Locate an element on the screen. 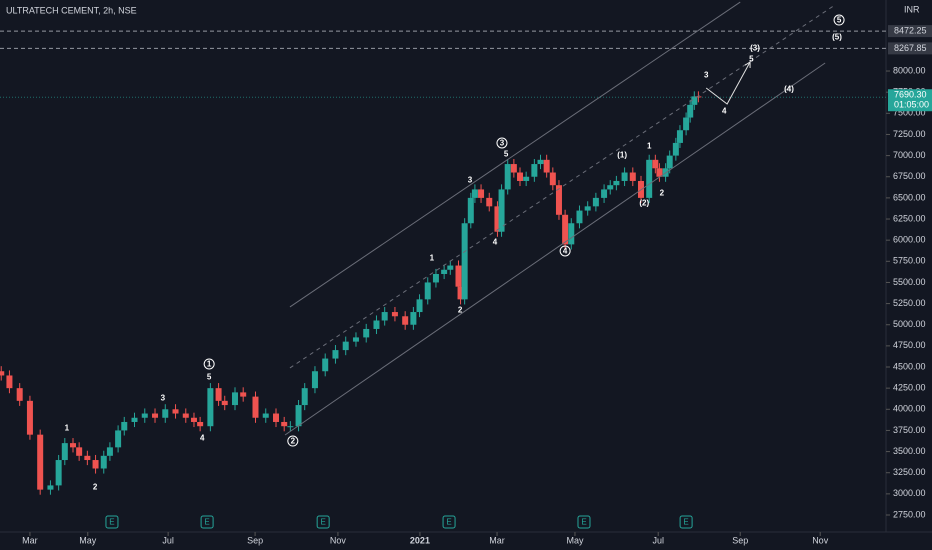 The width and height of the screenshot is (932, 550). x-tick-label: Mar is located at coordinates (497, 540).